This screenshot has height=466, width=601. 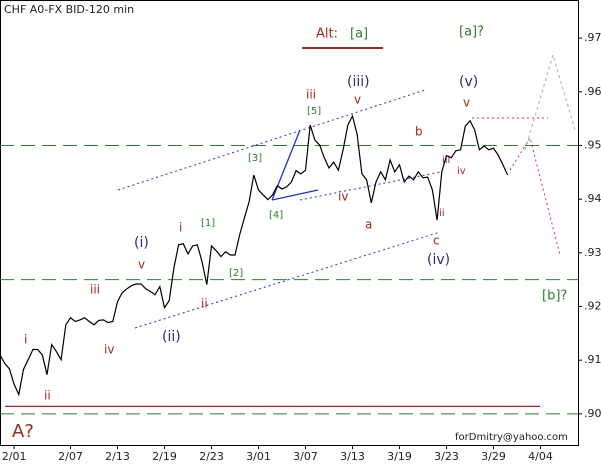 I want to click on x-tick-label: 3/23, so click(x=446, y=456).